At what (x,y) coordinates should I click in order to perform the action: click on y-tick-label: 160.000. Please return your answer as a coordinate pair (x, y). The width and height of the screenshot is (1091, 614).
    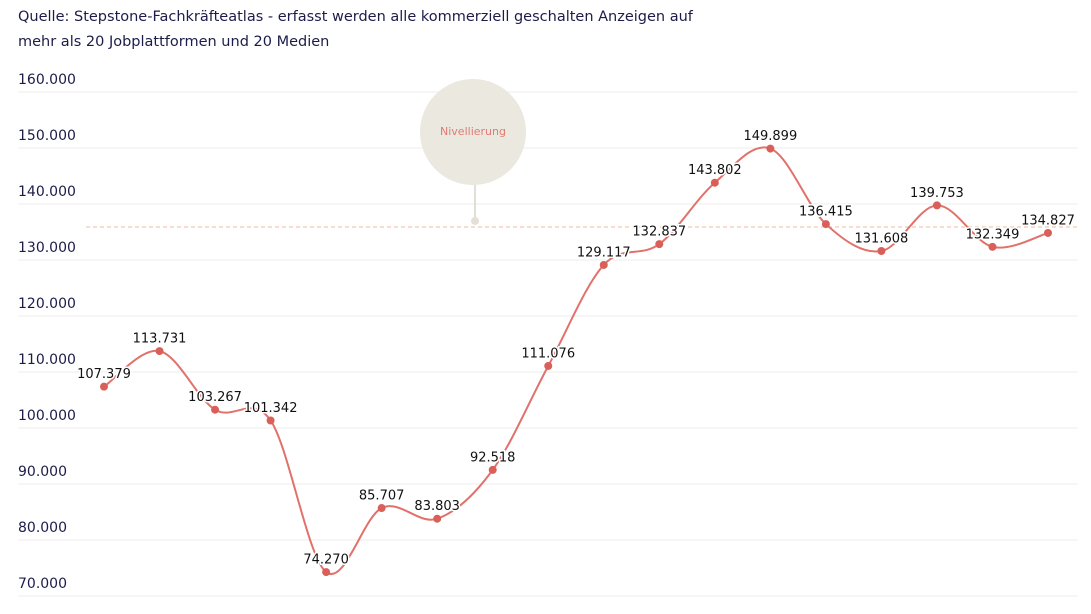
    Looking at the image, I should click on (47, 80).